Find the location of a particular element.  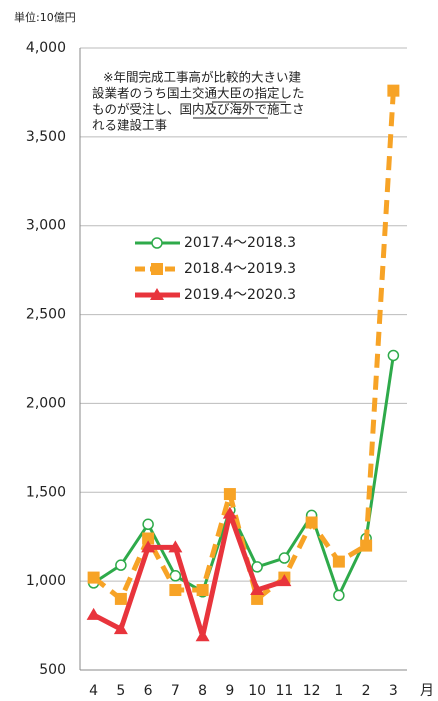

y-tick-label: 3,000 is located at coordinates (46, 226).